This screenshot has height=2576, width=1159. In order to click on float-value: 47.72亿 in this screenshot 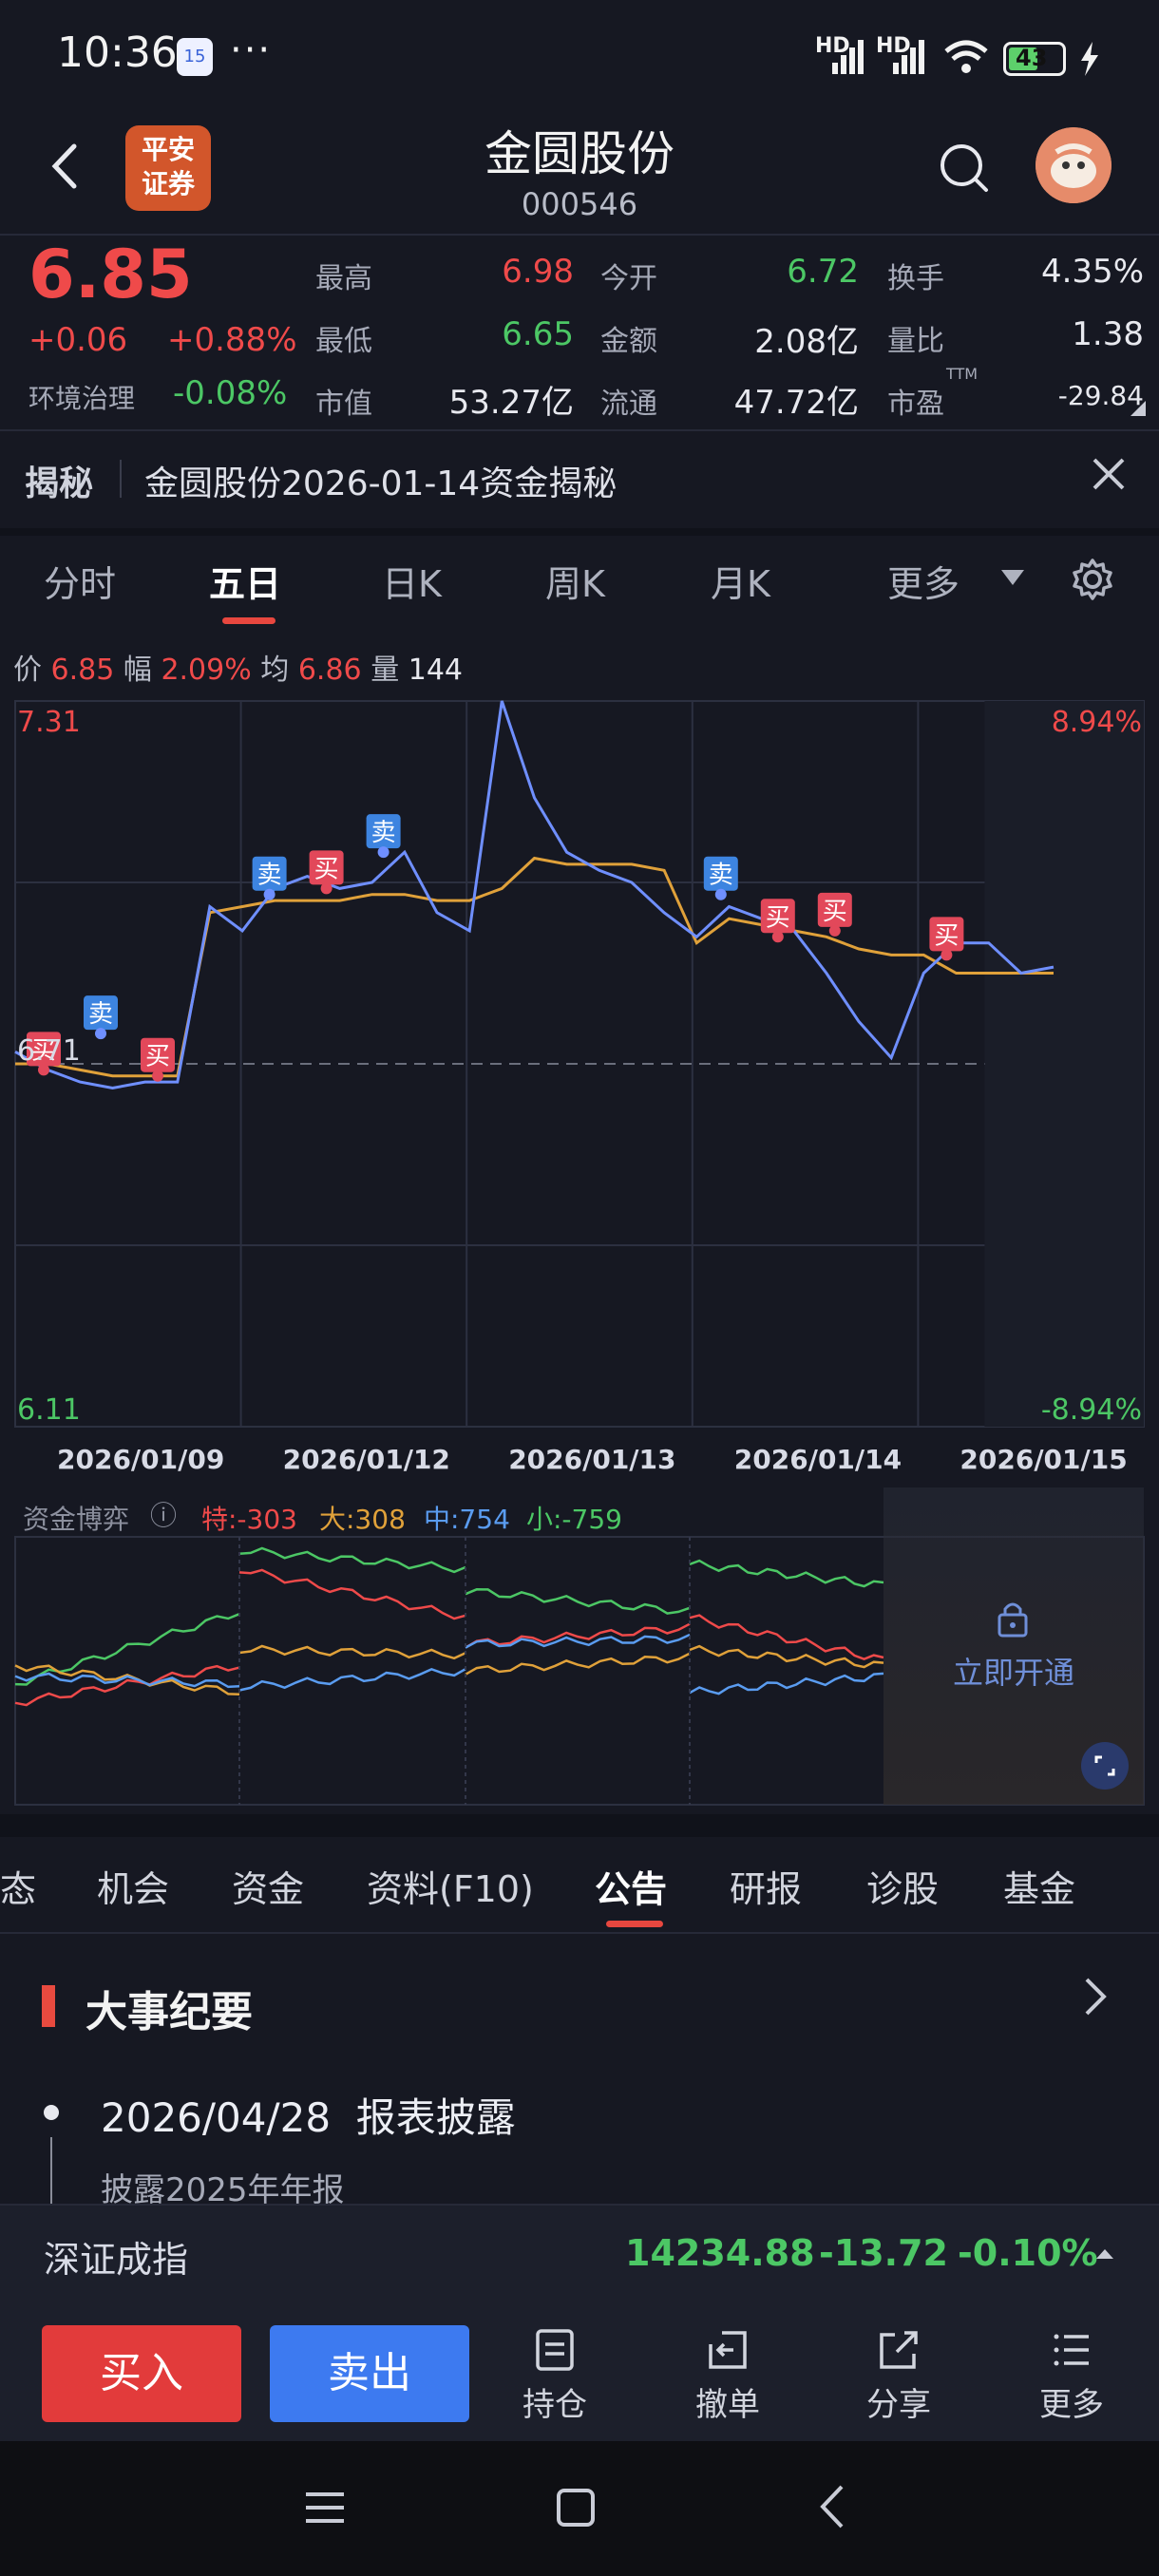, I will do `click(796, 403)`.